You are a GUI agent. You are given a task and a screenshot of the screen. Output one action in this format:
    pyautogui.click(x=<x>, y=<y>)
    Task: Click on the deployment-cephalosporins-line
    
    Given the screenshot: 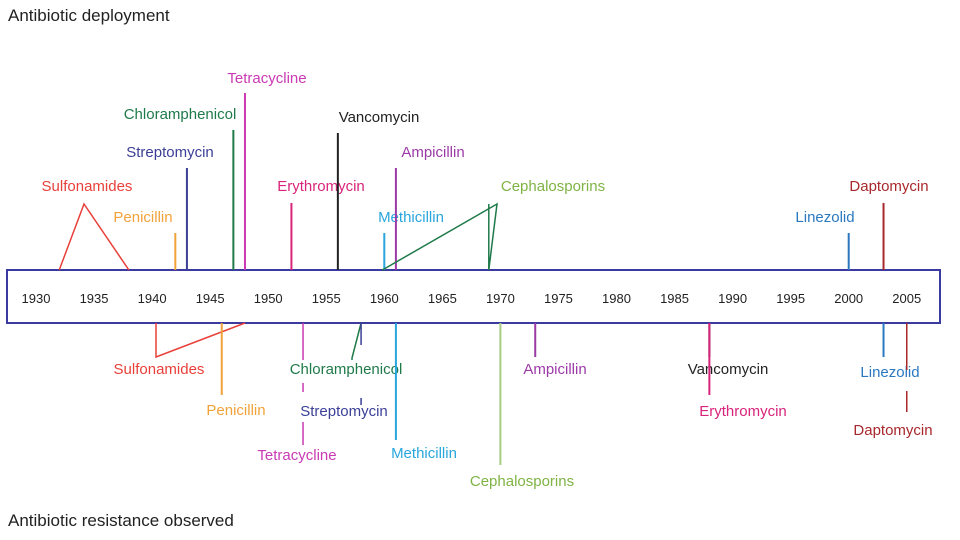 What is the action you would take?
    pyautogui.click(x=439, y=236)
    